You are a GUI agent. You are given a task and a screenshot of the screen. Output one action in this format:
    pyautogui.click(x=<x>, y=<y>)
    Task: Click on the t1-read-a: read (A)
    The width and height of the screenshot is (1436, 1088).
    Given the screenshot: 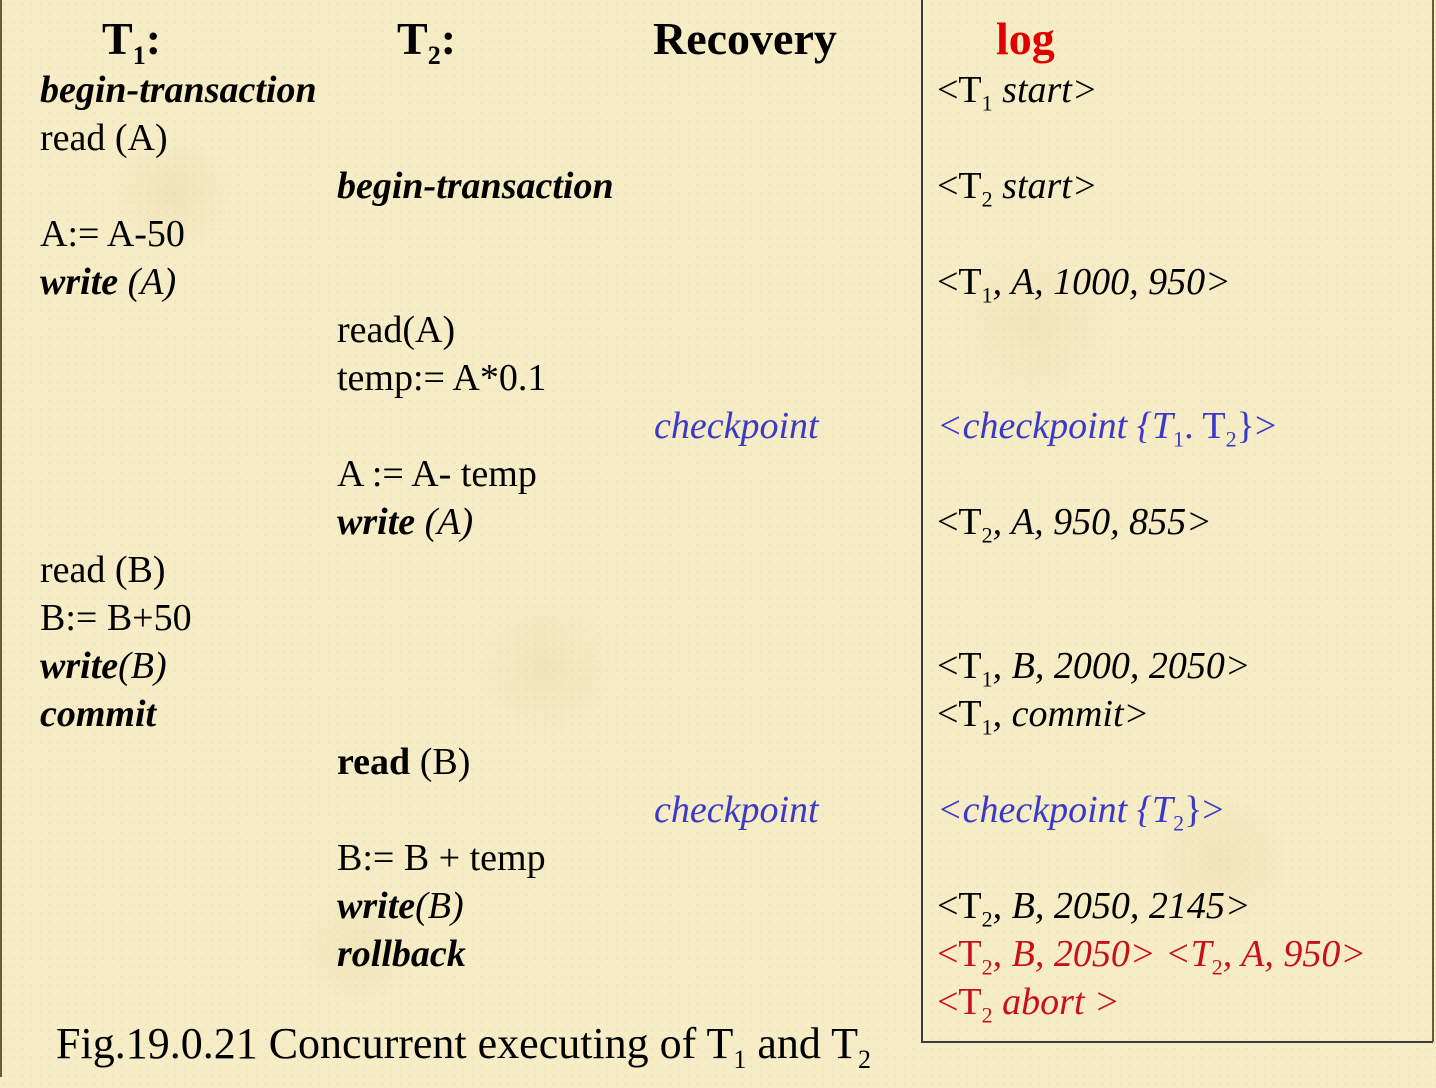 What is the action you would take?
    pyautogui.click(x=104, y=138)
    